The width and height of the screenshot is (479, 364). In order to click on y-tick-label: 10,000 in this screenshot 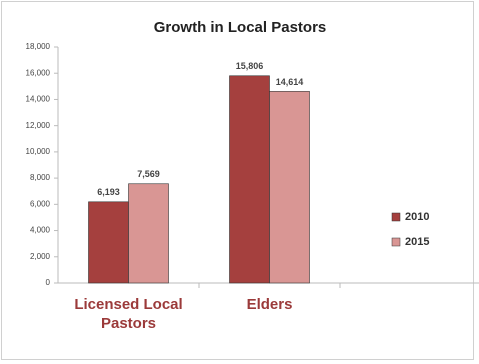, I will do `click(38, 151)`.